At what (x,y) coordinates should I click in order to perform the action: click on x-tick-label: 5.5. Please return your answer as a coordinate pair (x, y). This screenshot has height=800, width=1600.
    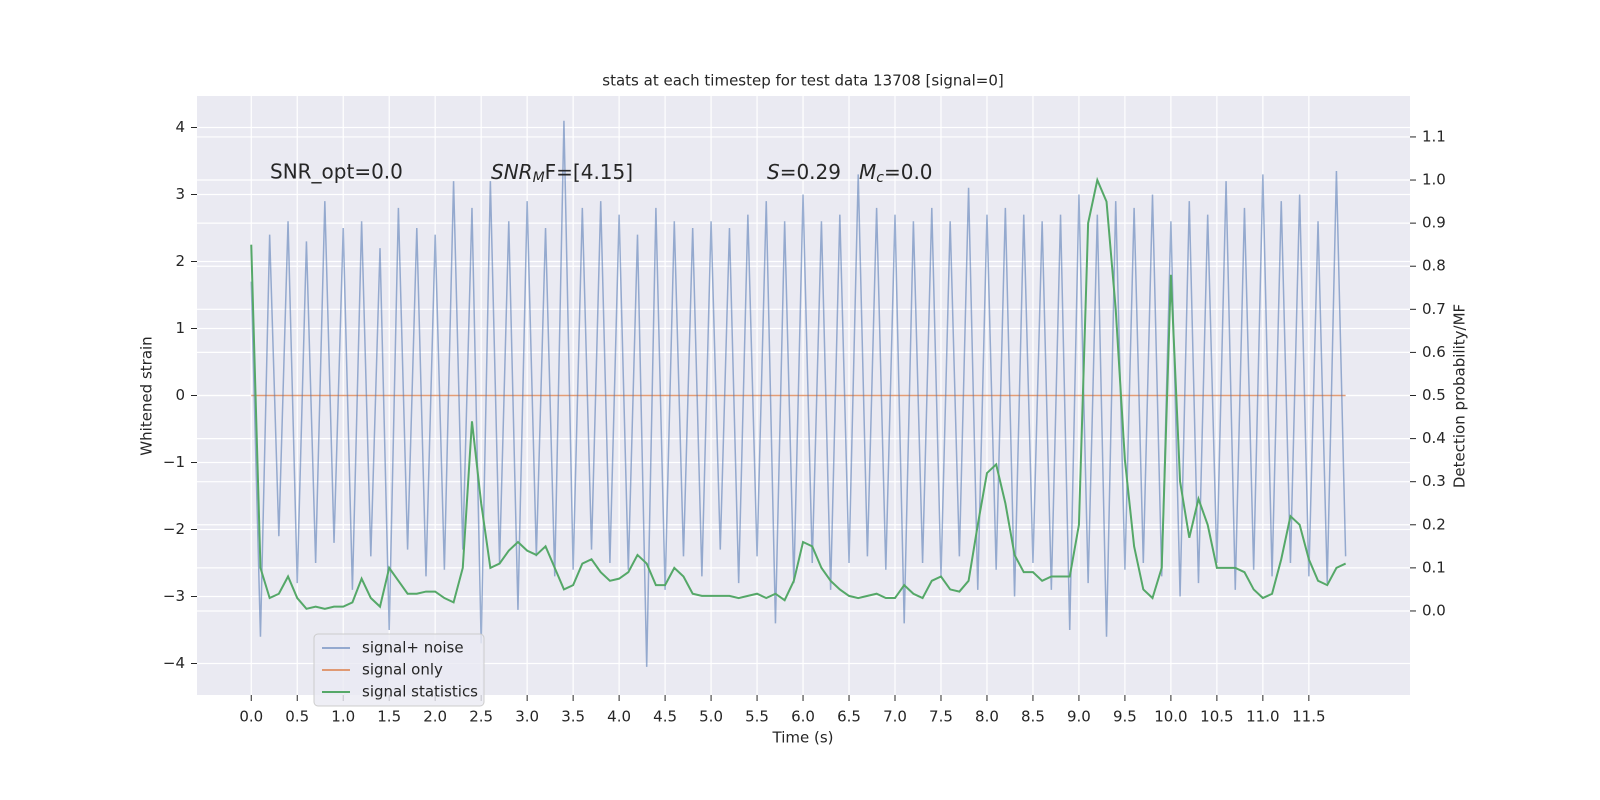
    Looking at the image, I should click on (757, 717).